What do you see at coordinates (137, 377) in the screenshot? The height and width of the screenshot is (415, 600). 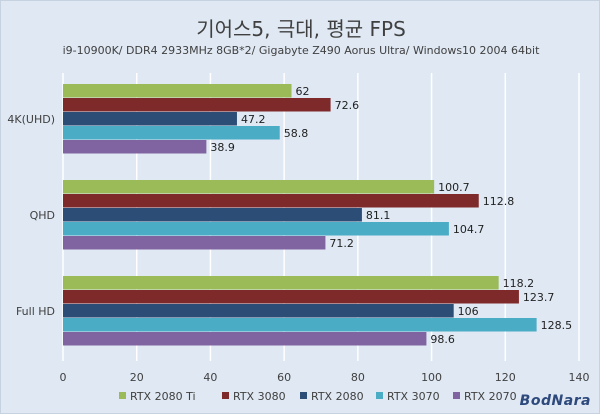 I see `x-tick-label: 20` at bounding box center [137, 377].